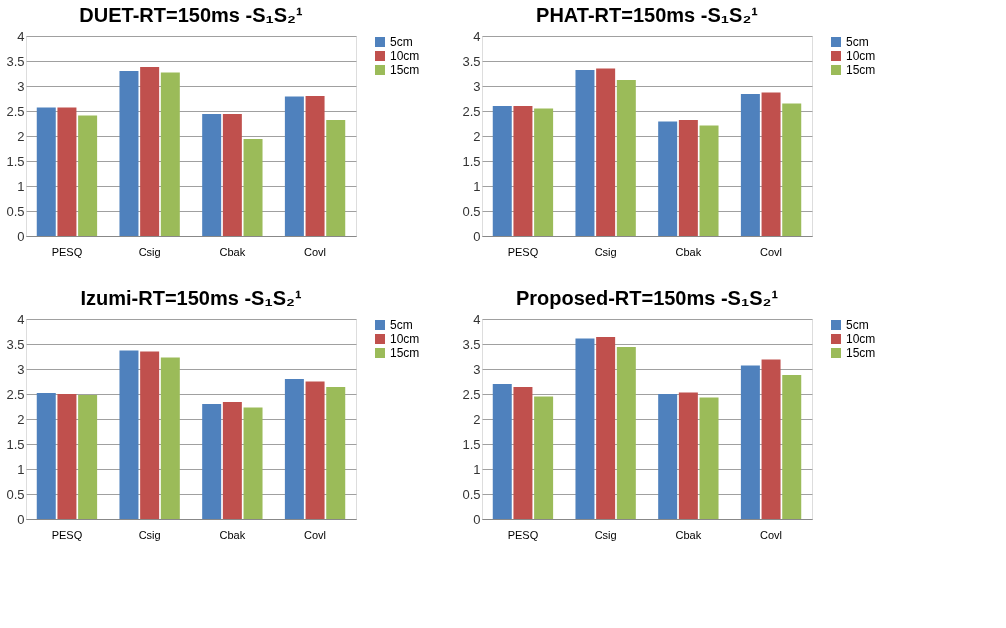 The width and height of the screenshot is (1006, 628). I want to click on chart-title: Izumi-RT=150ms -S₁S₂¹, so click(191, 298).